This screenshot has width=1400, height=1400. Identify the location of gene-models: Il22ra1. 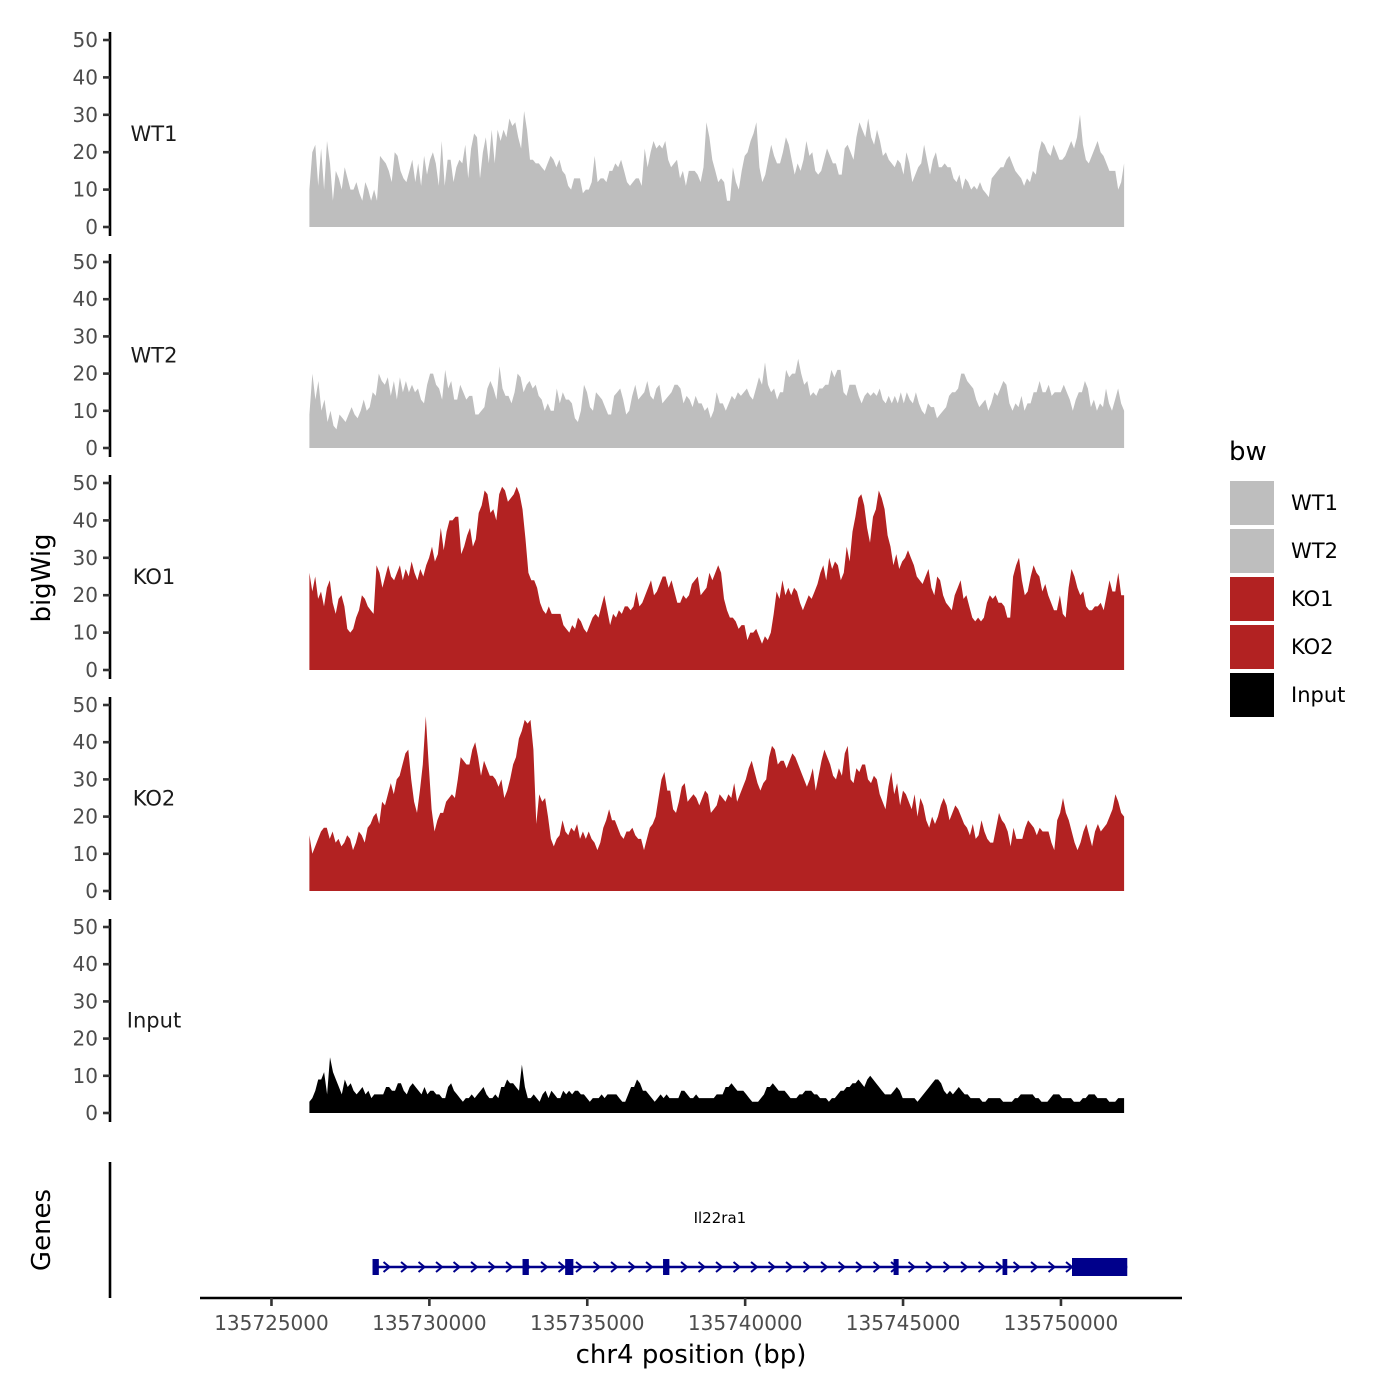
(750, 1242).